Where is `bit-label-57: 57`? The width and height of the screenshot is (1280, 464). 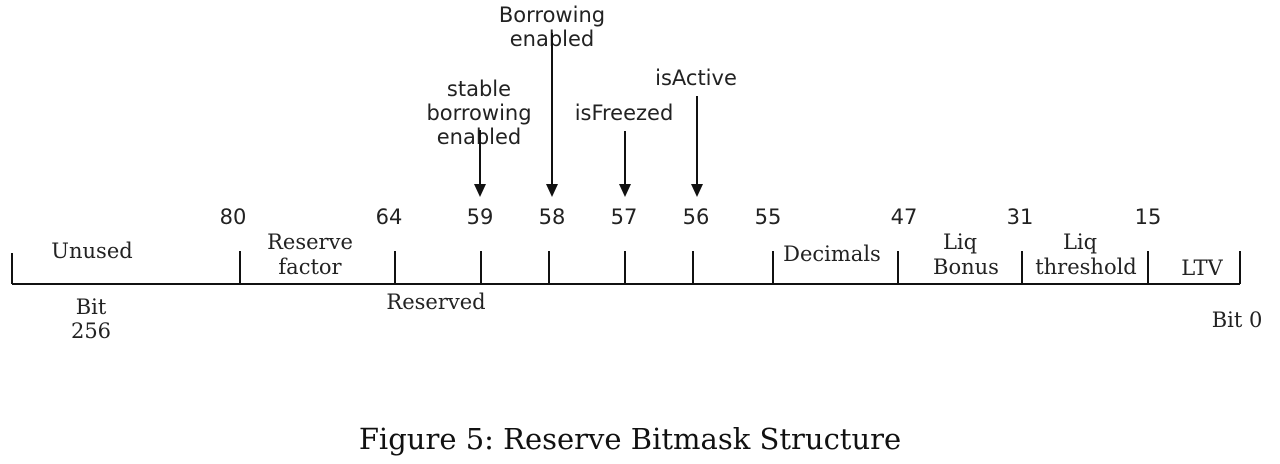 bit-label-57: 57 is located at coordinates (624, 217).